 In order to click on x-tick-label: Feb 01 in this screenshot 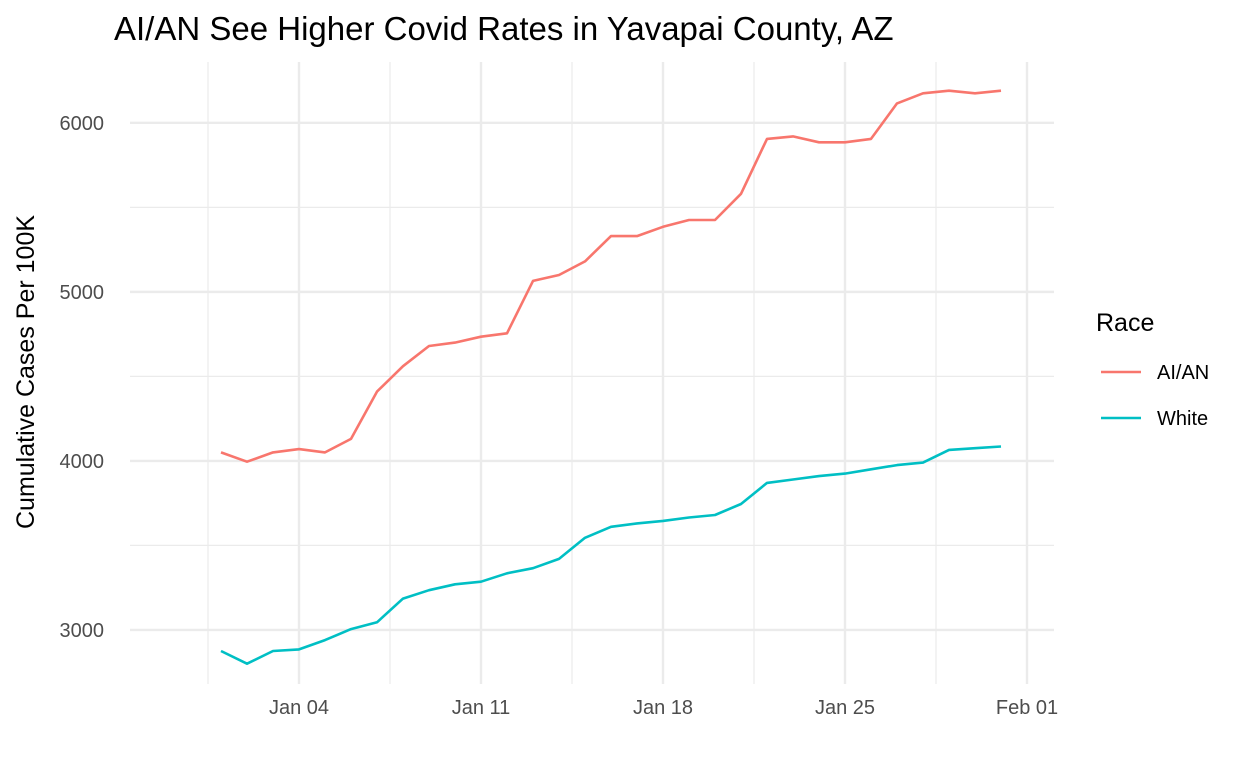, I will do `click(1027, 708)`.